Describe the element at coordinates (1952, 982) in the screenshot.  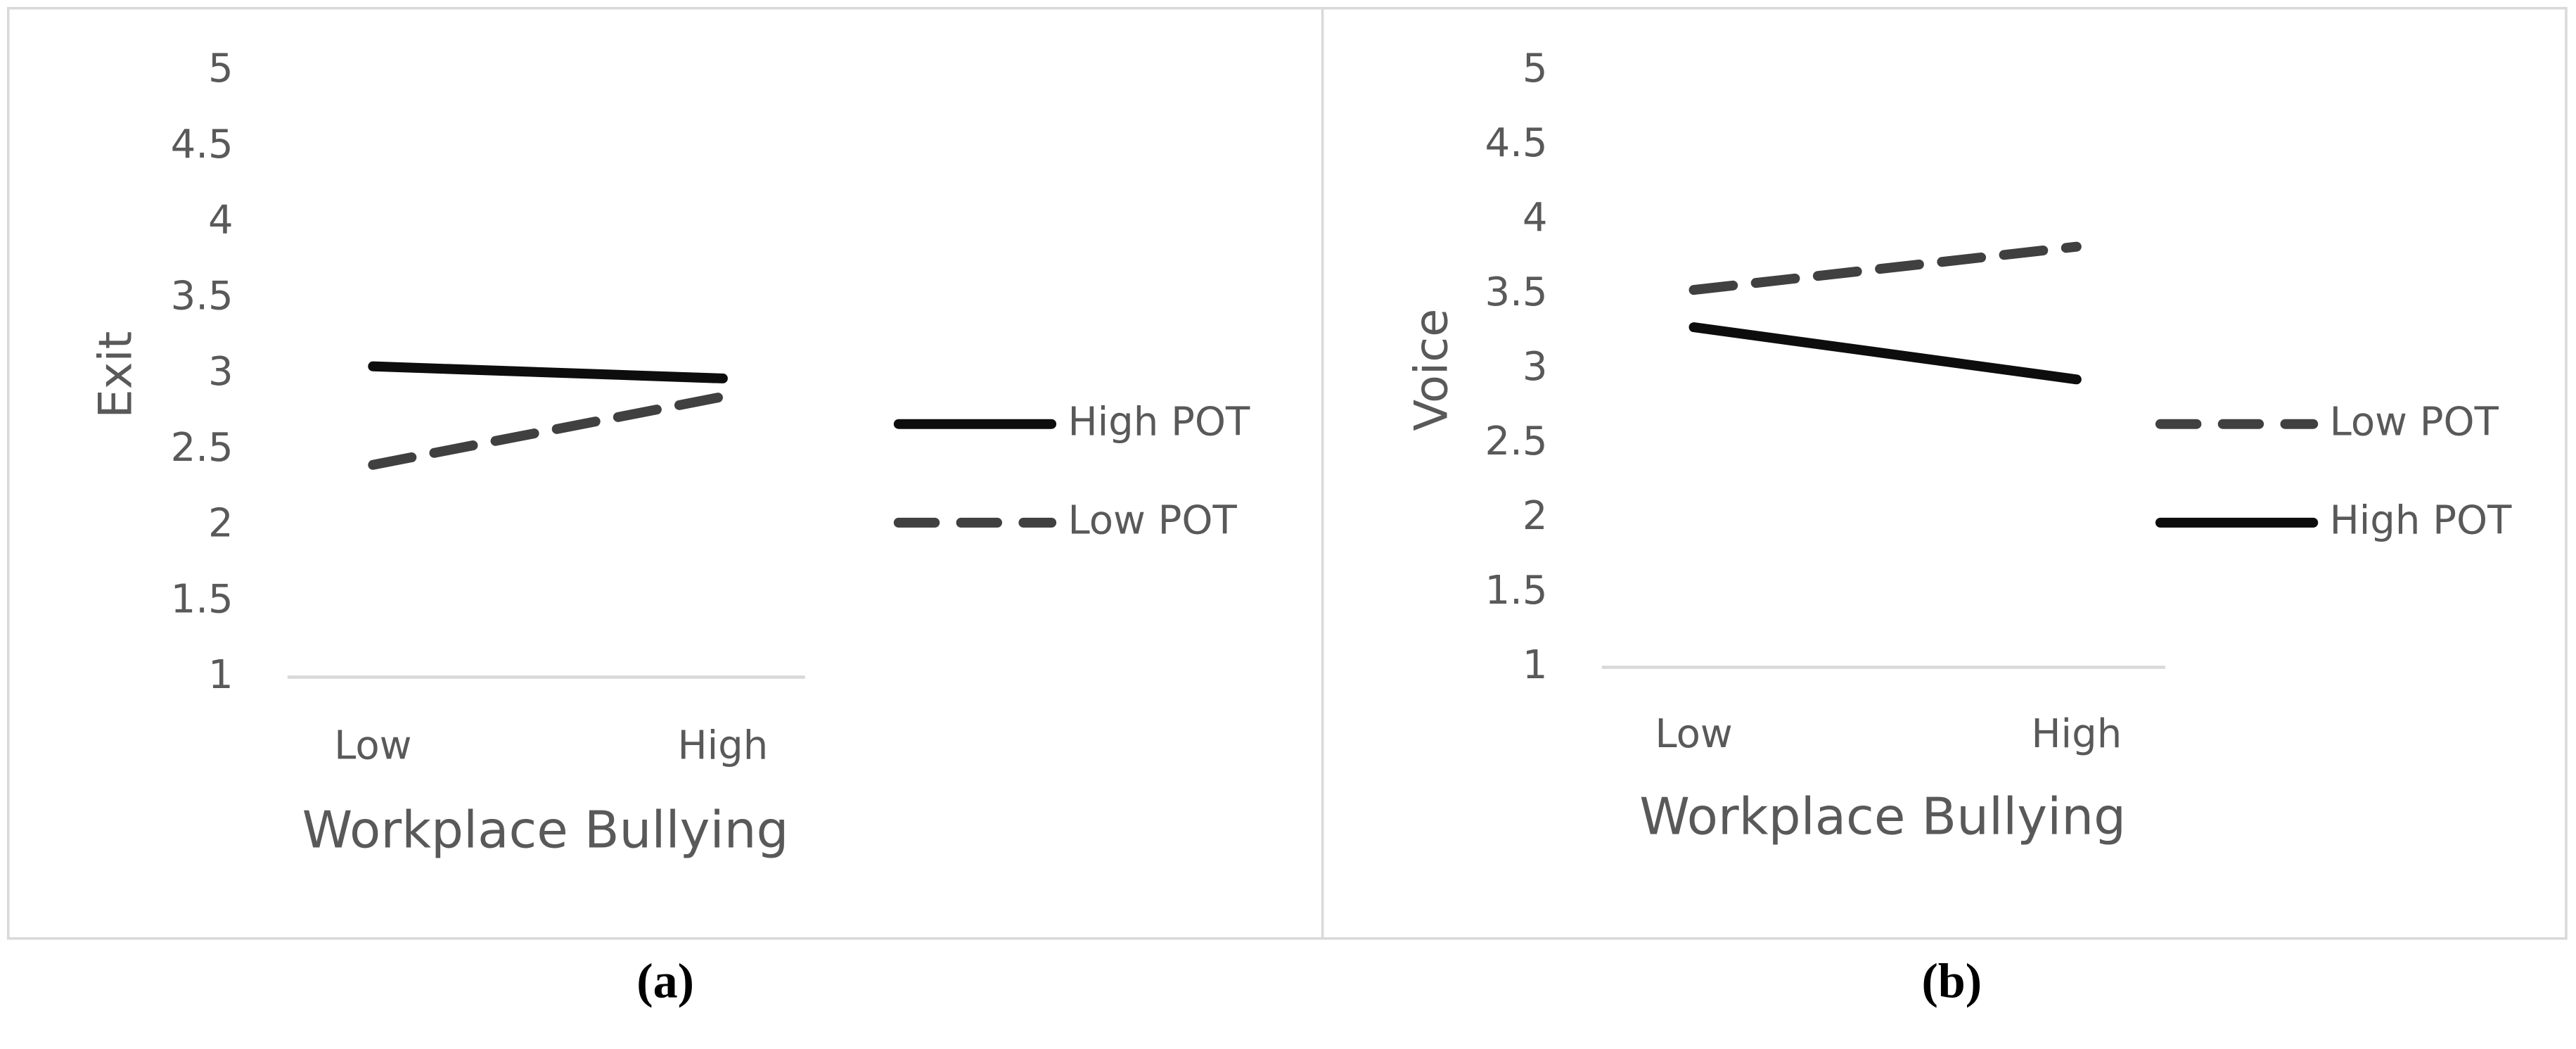
I see `panel-caption: (b)` at that location.